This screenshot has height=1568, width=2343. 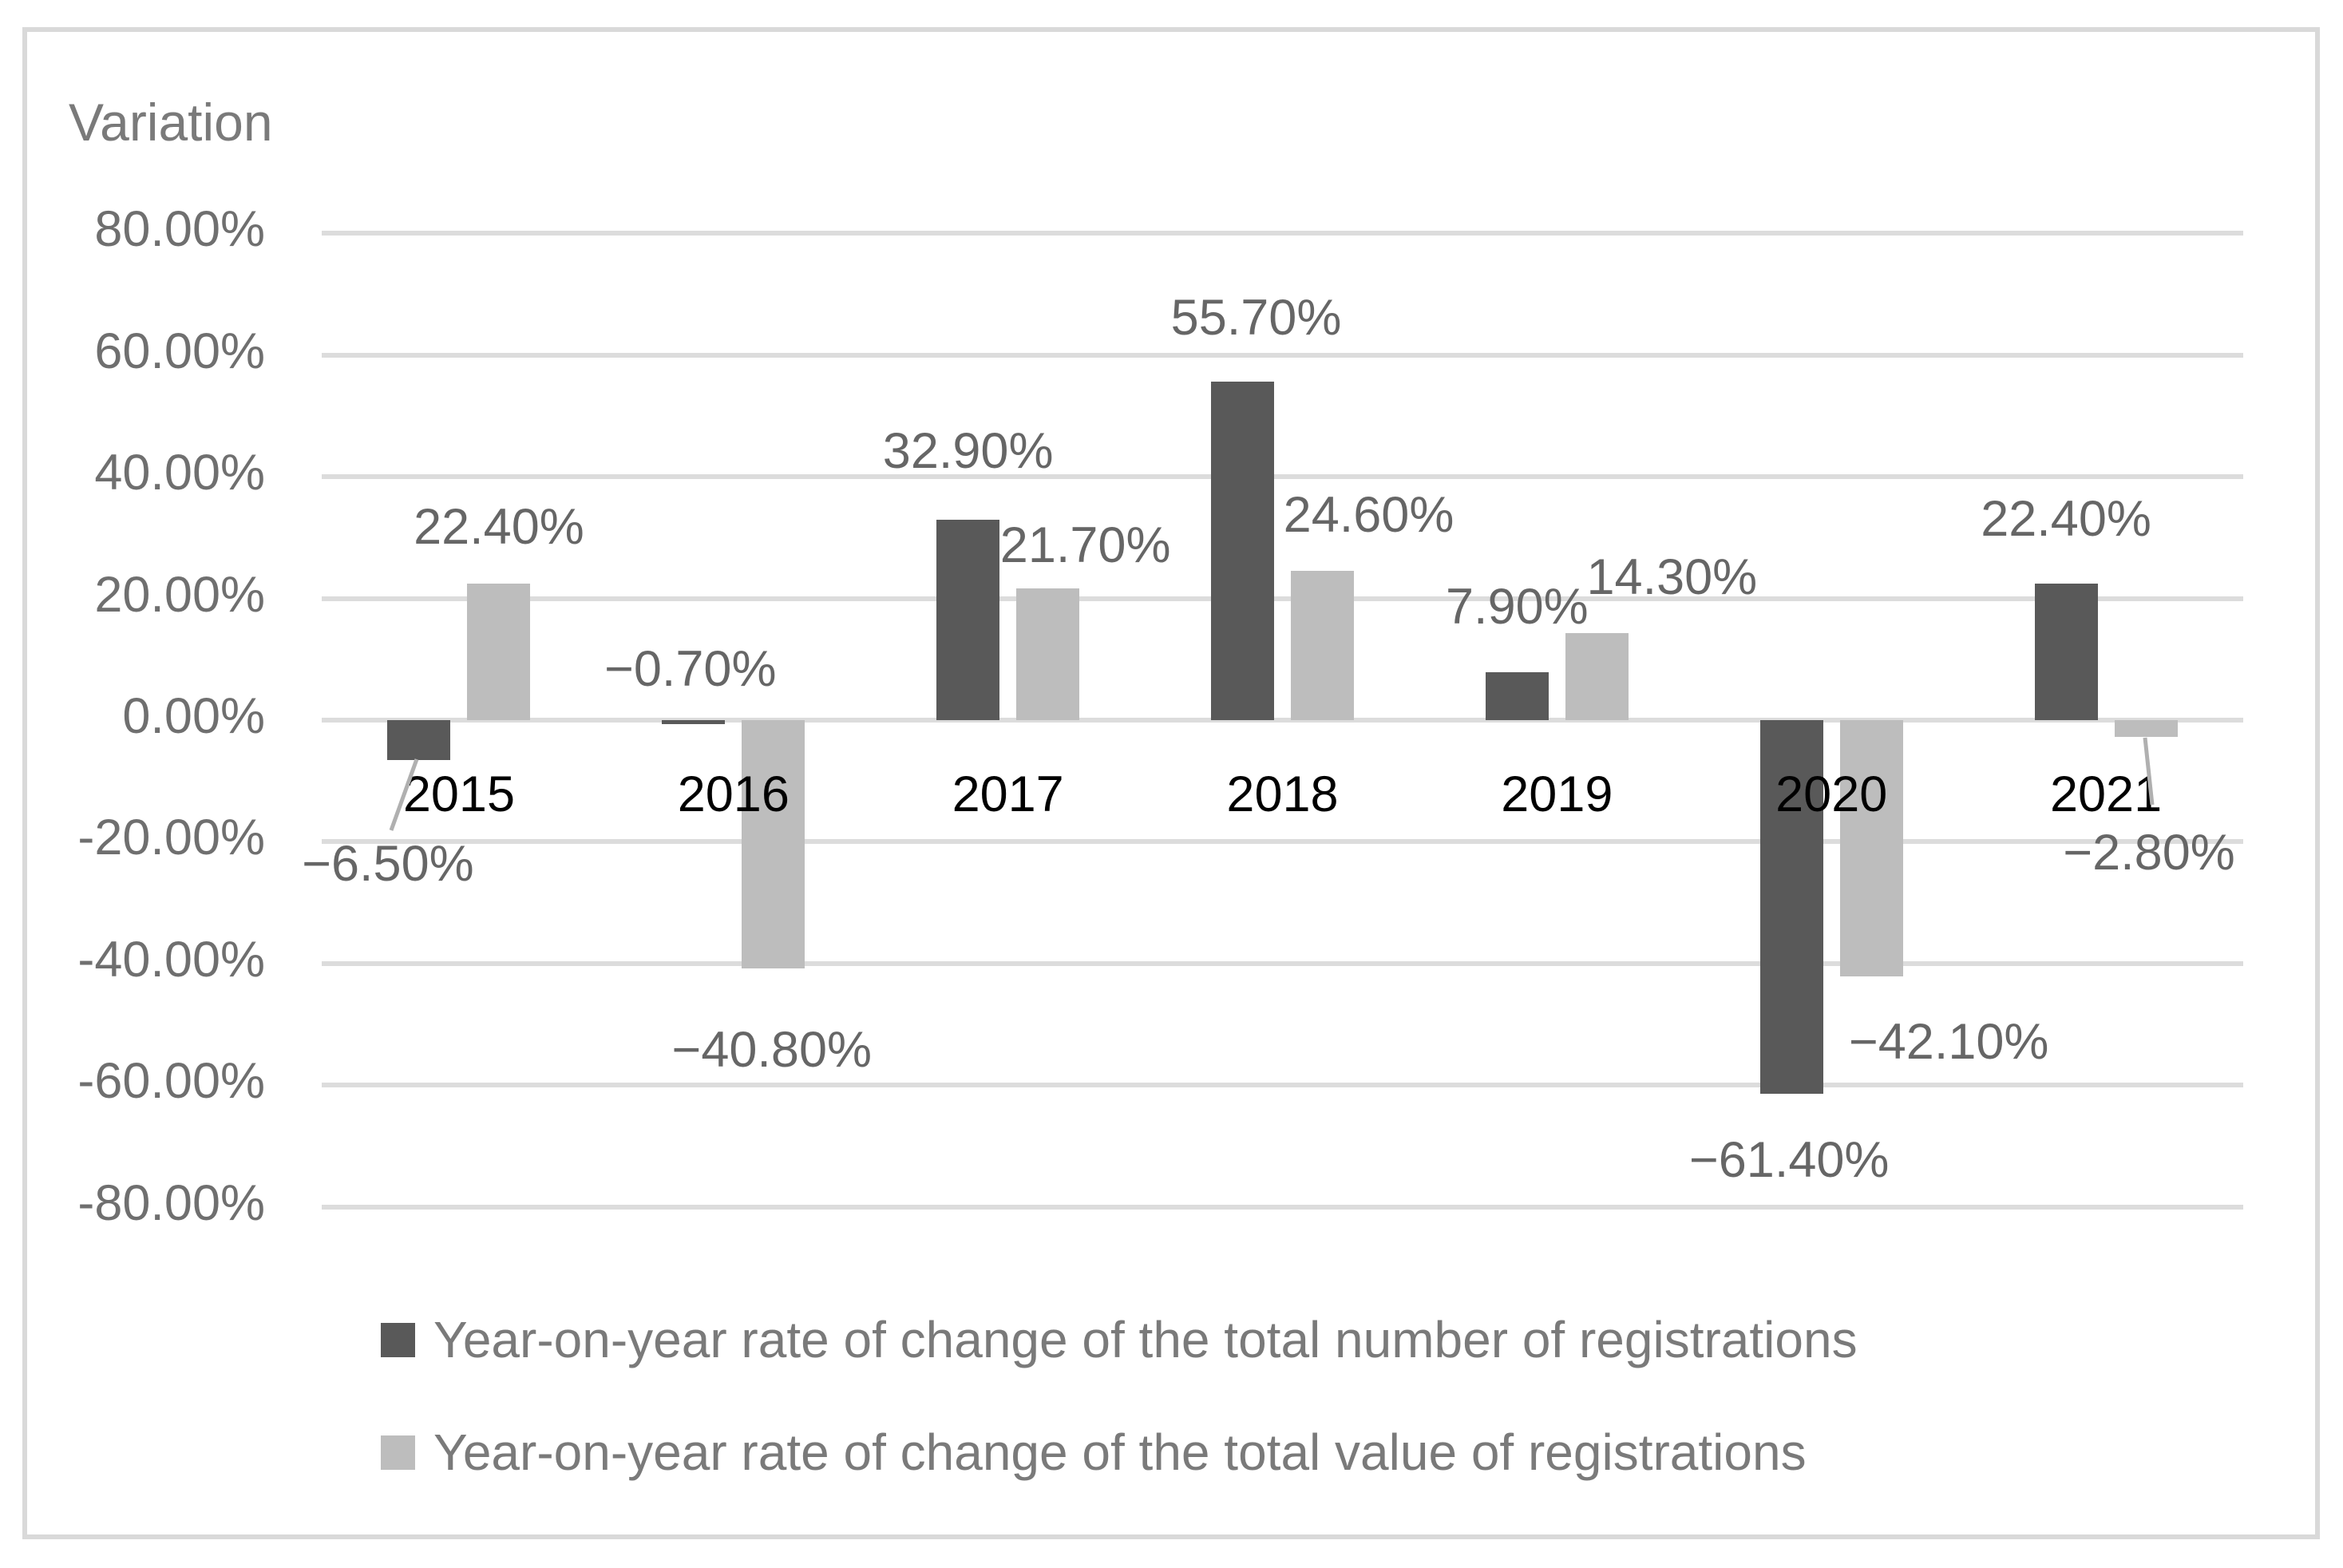 What do you see at coordinates (1256, 318) in the screenshot?
I see `data-label-2018-number: 55.70%` at bounding box center [1256, 318].